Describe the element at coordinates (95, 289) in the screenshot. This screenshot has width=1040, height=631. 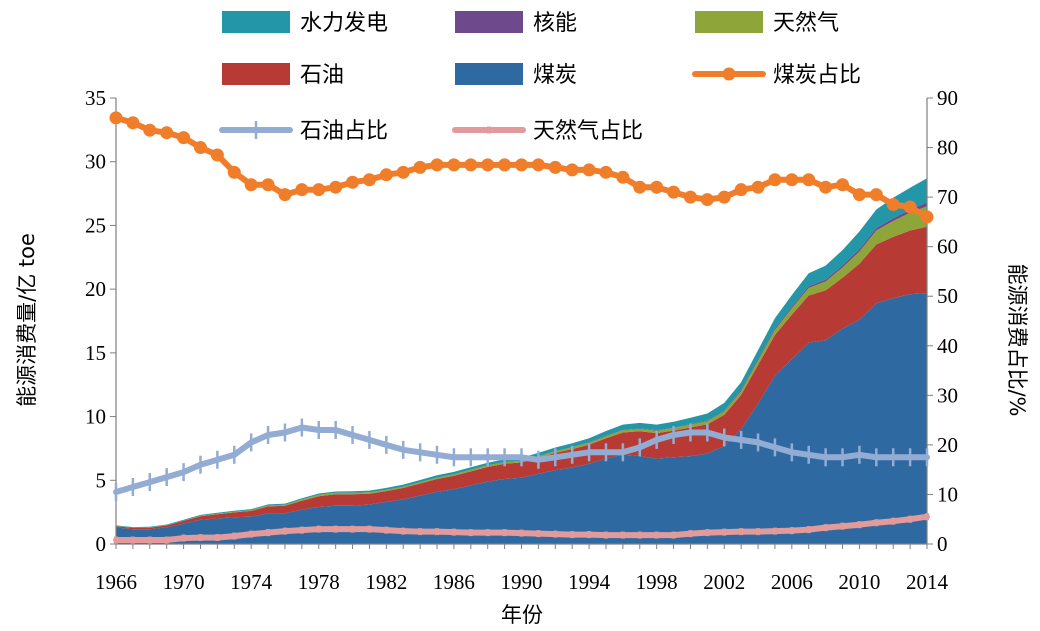
I see `y-left-tick-label: 20` at that location.